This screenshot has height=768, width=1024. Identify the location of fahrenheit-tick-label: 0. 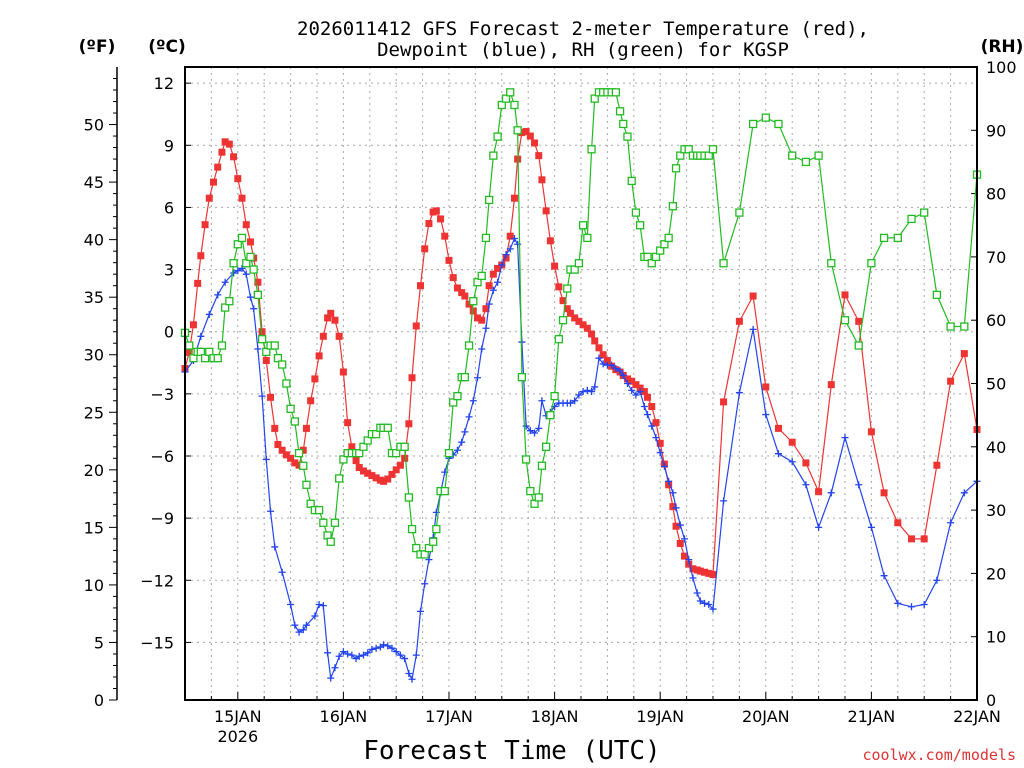
(99, 700).